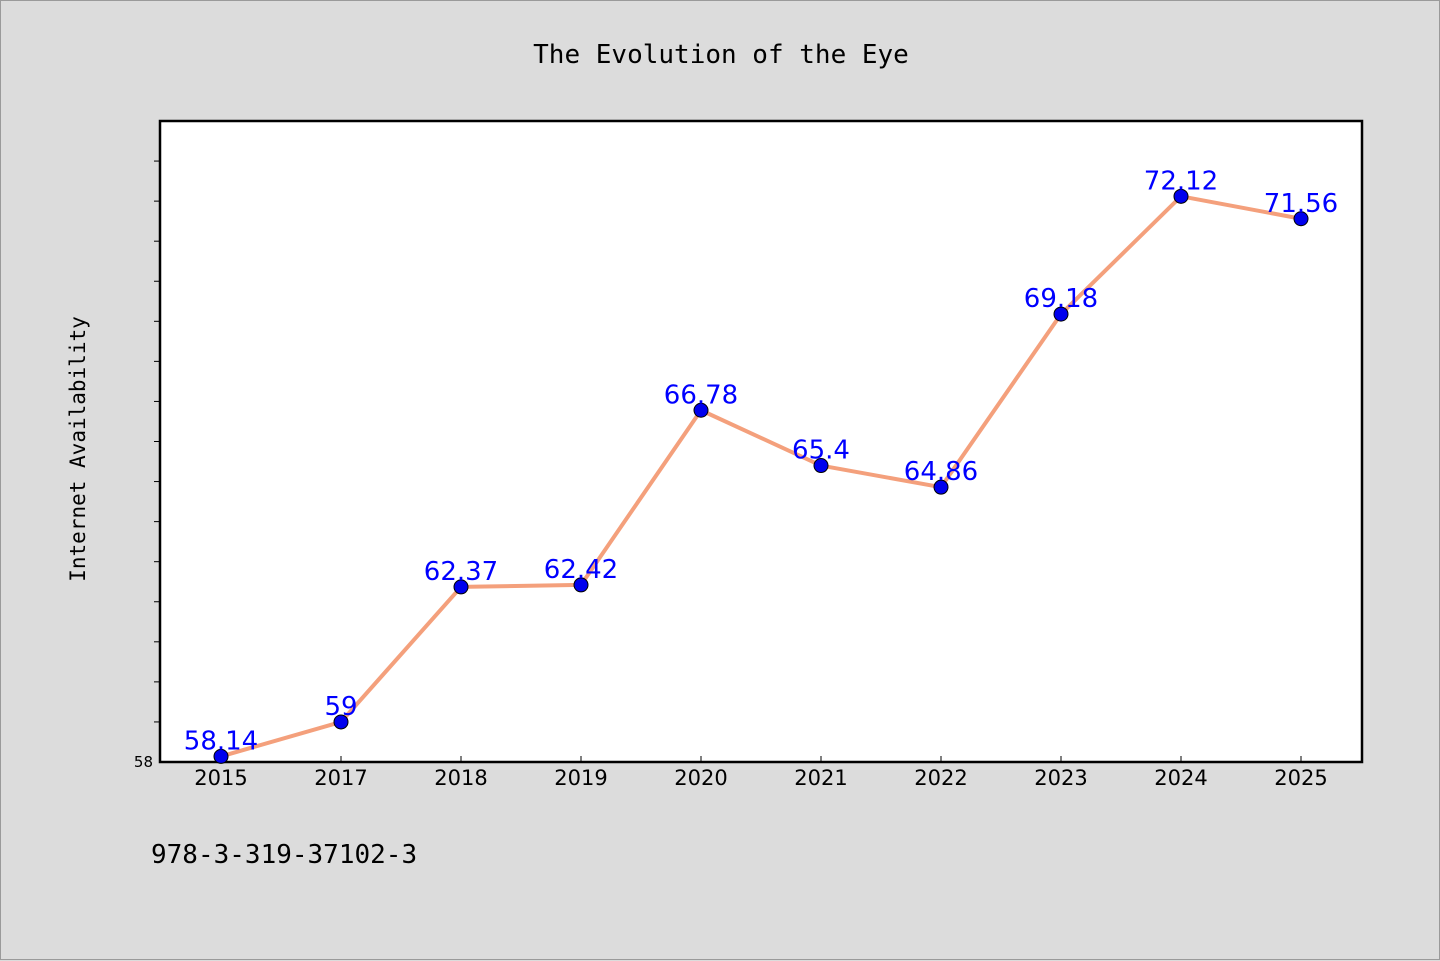  Describe the element at coordinates (721, 55) in the screenshot. I see `chart-title: The Evolution of the Eye` at that location.